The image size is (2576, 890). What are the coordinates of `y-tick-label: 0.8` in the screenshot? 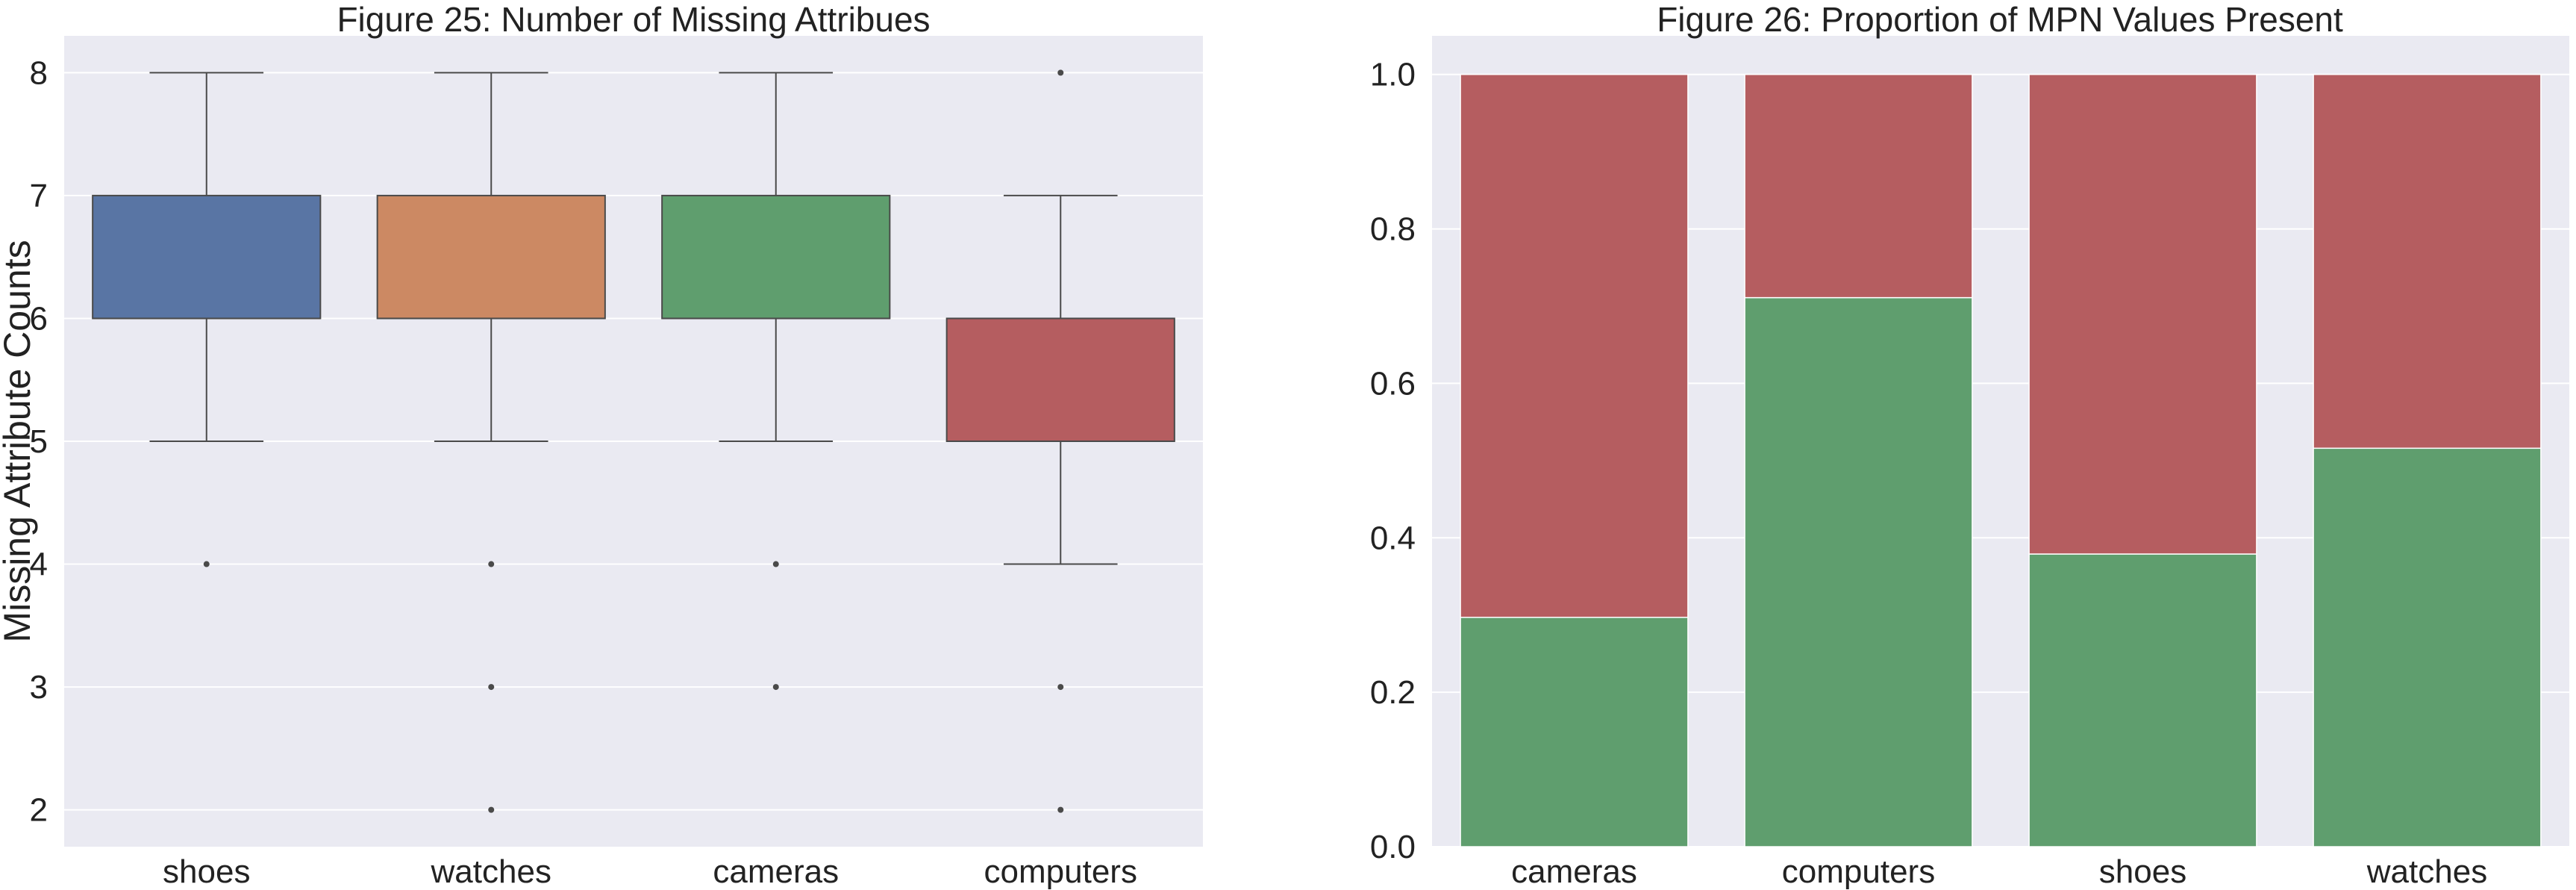 It's located at (1393, 229).